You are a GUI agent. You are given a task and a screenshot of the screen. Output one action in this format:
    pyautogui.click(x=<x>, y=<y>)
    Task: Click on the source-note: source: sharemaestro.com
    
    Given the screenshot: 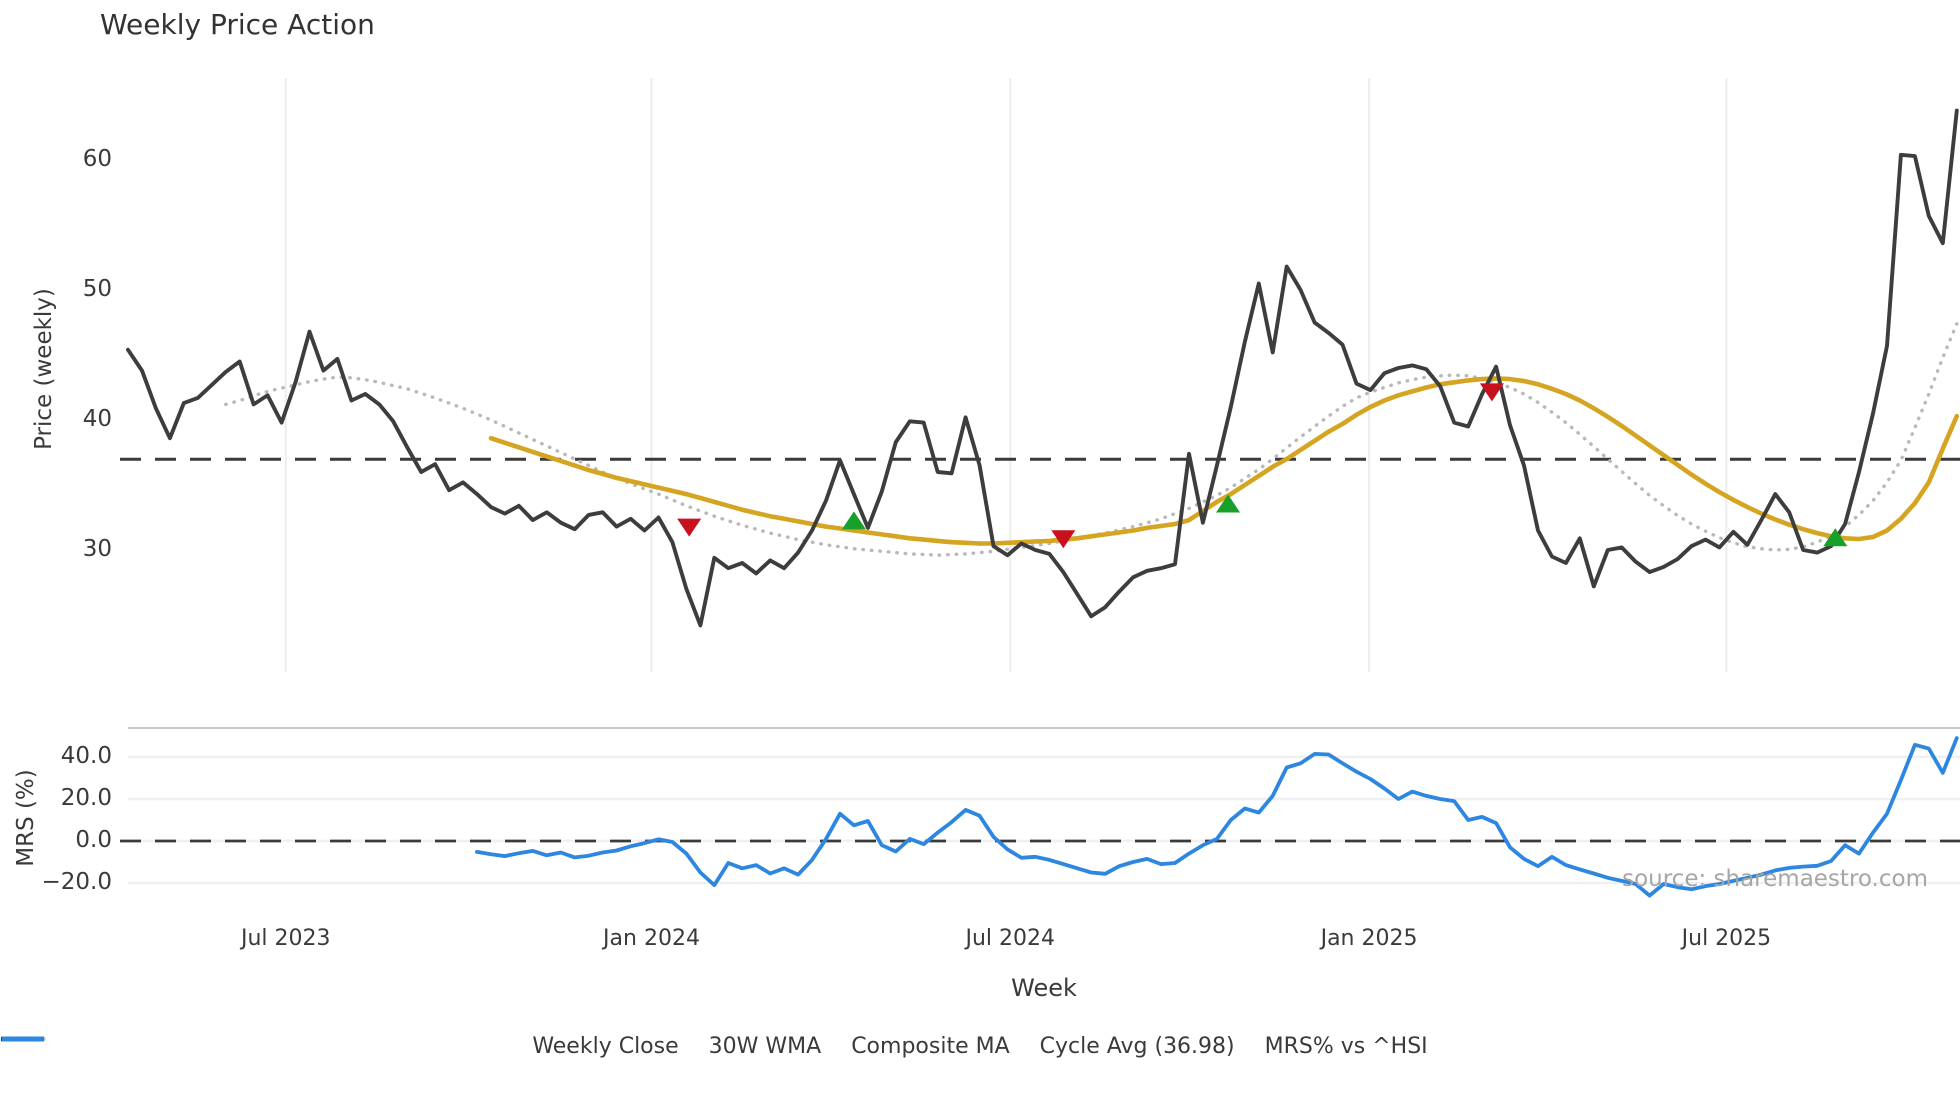 What is the action you would take?
    pyautogui.click(x=1775, y=879)
    